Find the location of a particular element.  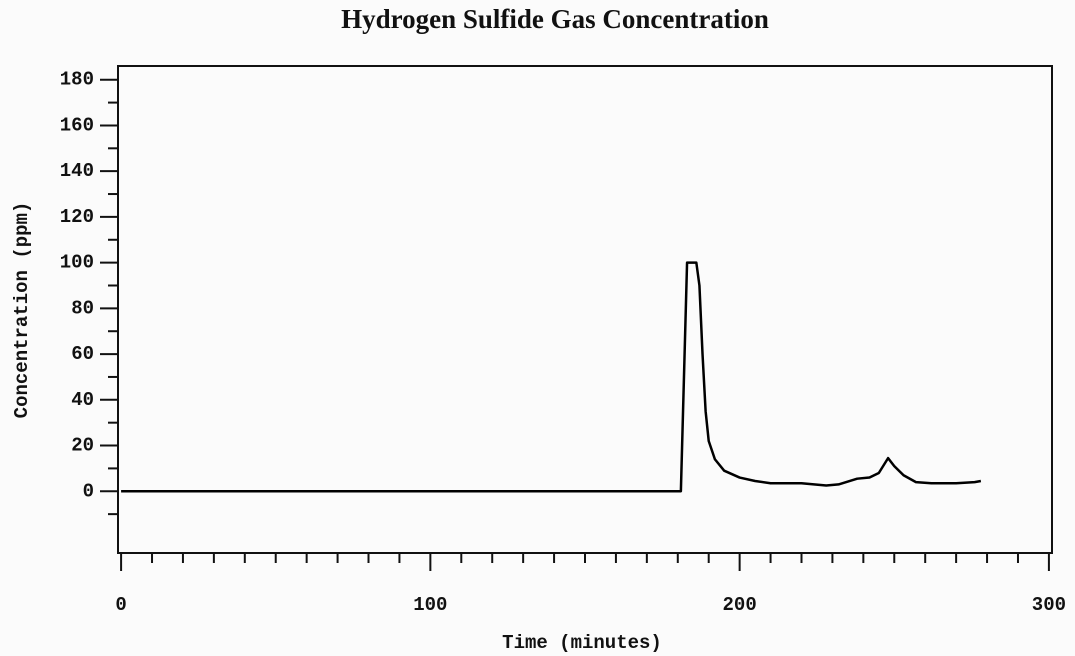

x-tick-label: 0 is located at coordinates (120, 605).